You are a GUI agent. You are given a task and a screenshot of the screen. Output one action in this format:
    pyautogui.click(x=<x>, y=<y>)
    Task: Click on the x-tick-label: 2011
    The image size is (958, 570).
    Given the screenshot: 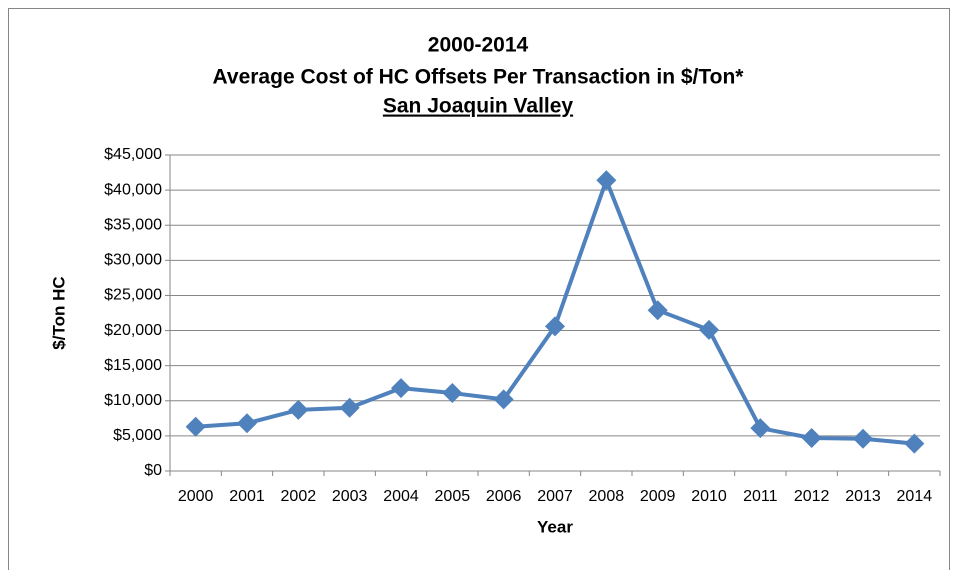 What is the action you would take?
    pyautogui.click(x=760, y=496)
    